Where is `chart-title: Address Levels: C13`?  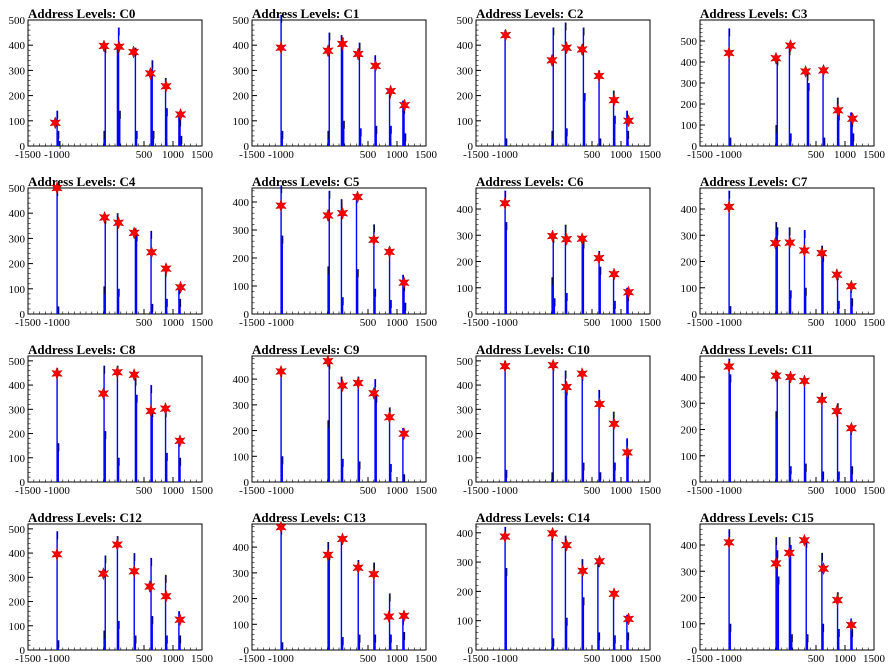 chart-title: Address Levels: C13 is located at coordinates (309, 517).